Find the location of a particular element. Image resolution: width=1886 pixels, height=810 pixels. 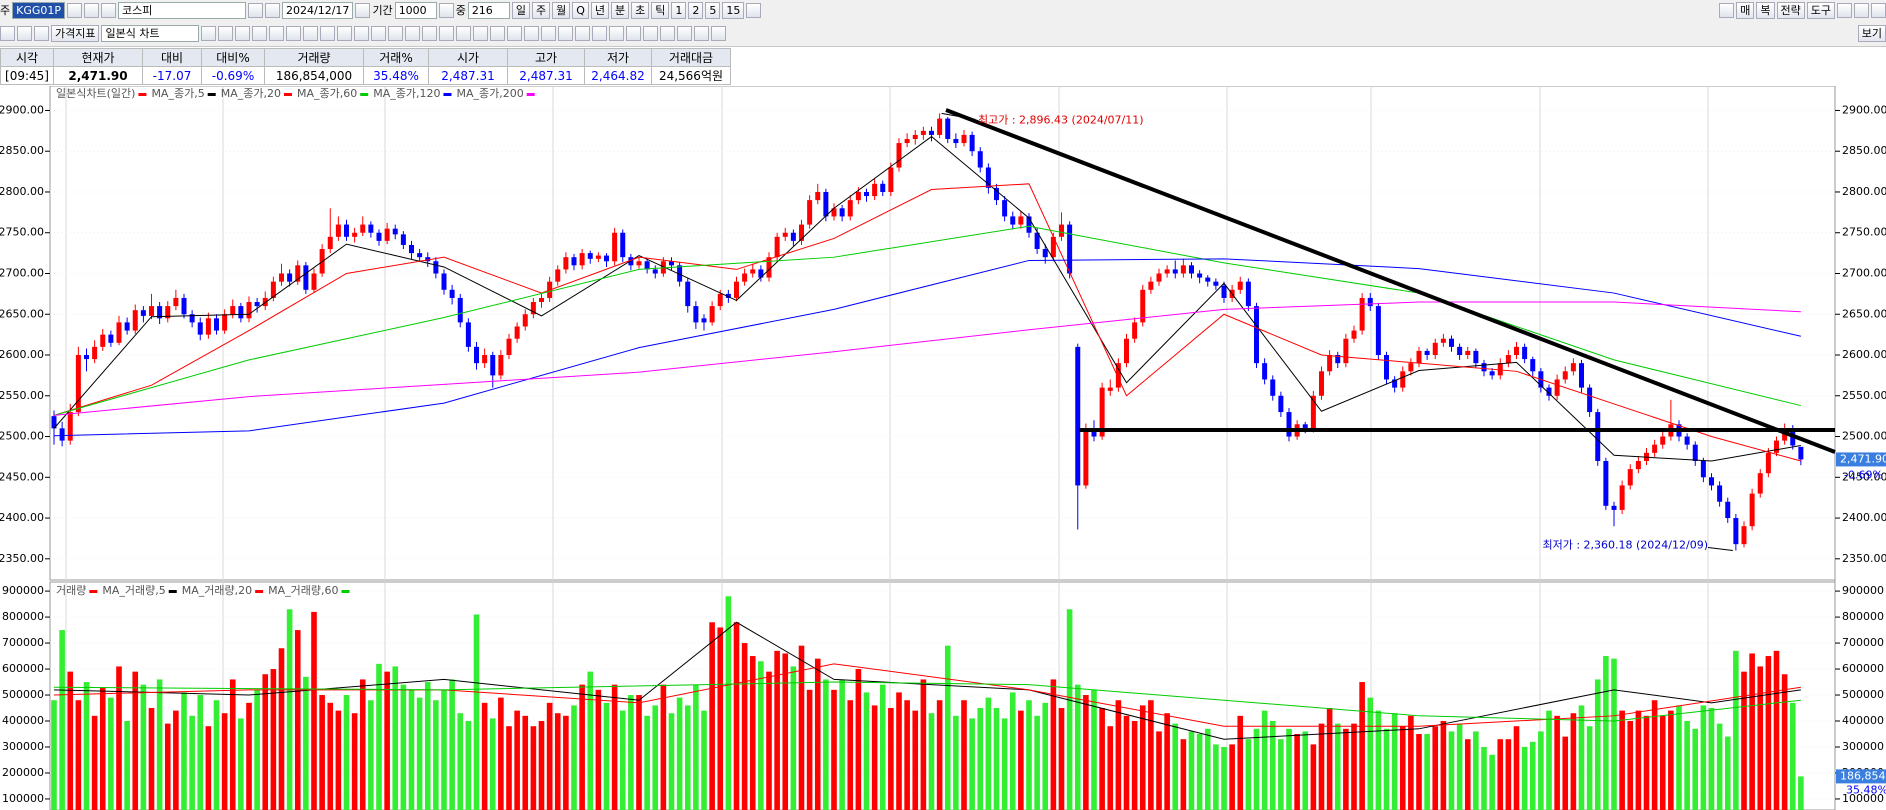

count-field: 216 is located at coordinates (488, 10).